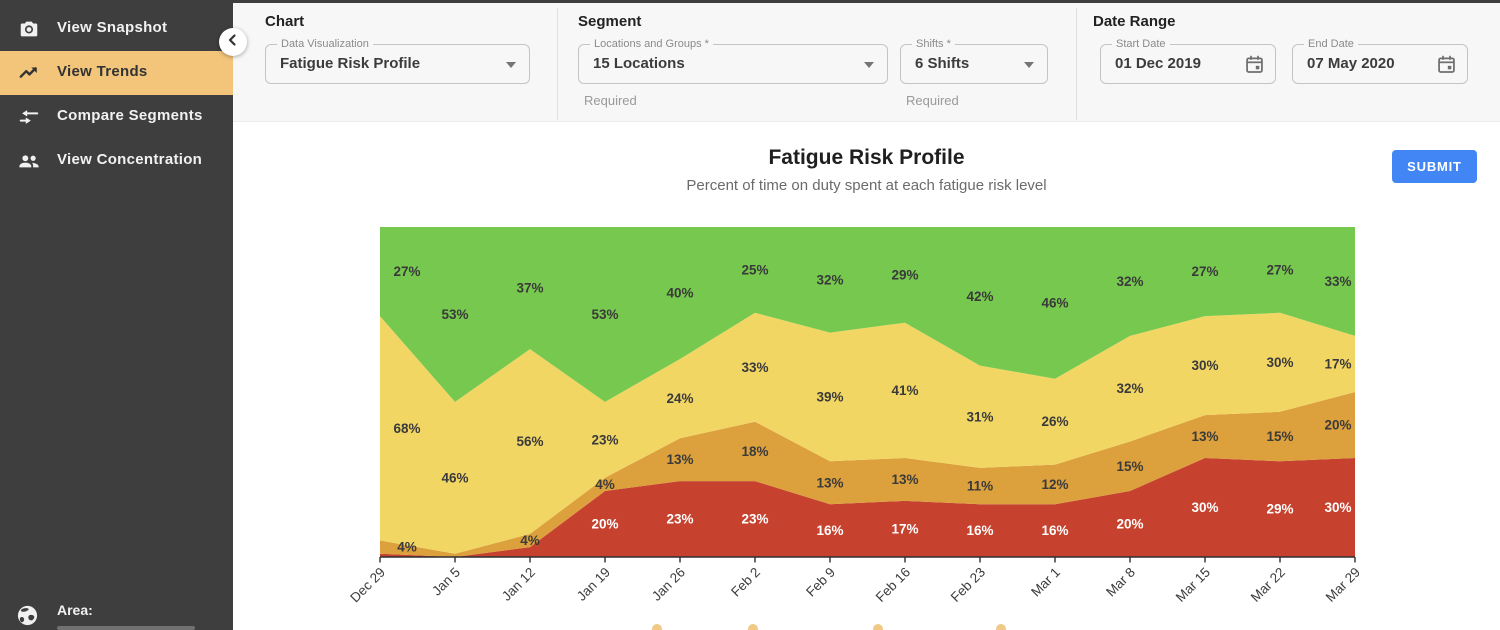 The width and height of the screenshot is (1500, 630). What do you see at coordinates (529, 288) in the screenshot?
I see `data-label-low-risk: 37%` at bounding box center [529, 288].